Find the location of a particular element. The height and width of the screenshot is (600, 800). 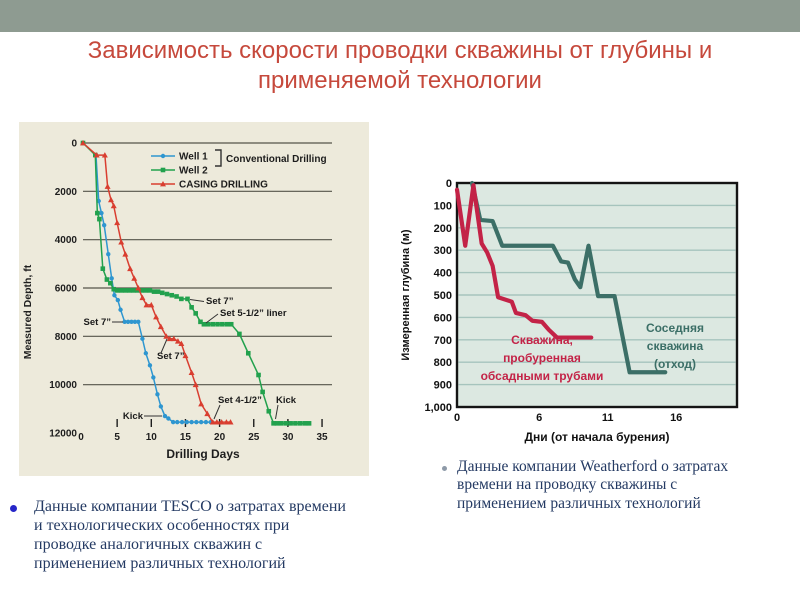

svg-text: 6 is located at coordinates (539, 418).